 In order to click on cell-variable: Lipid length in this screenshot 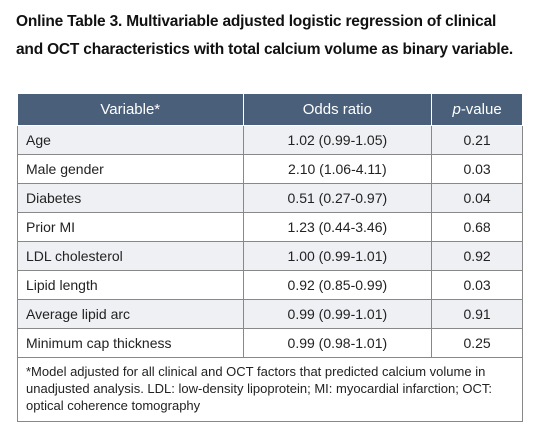, I will do `click(130, 285)`.